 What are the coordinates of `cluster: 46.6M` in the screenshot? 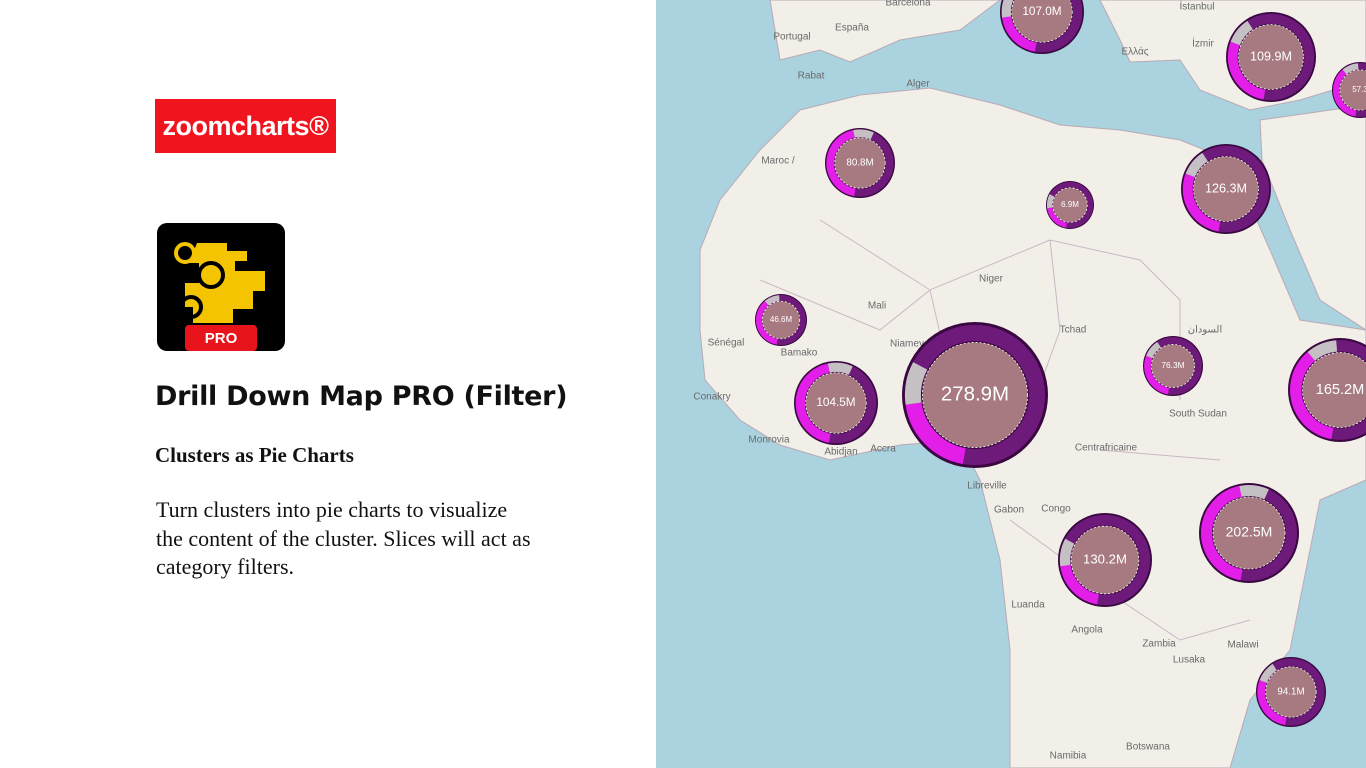 It's located at (781, 320).